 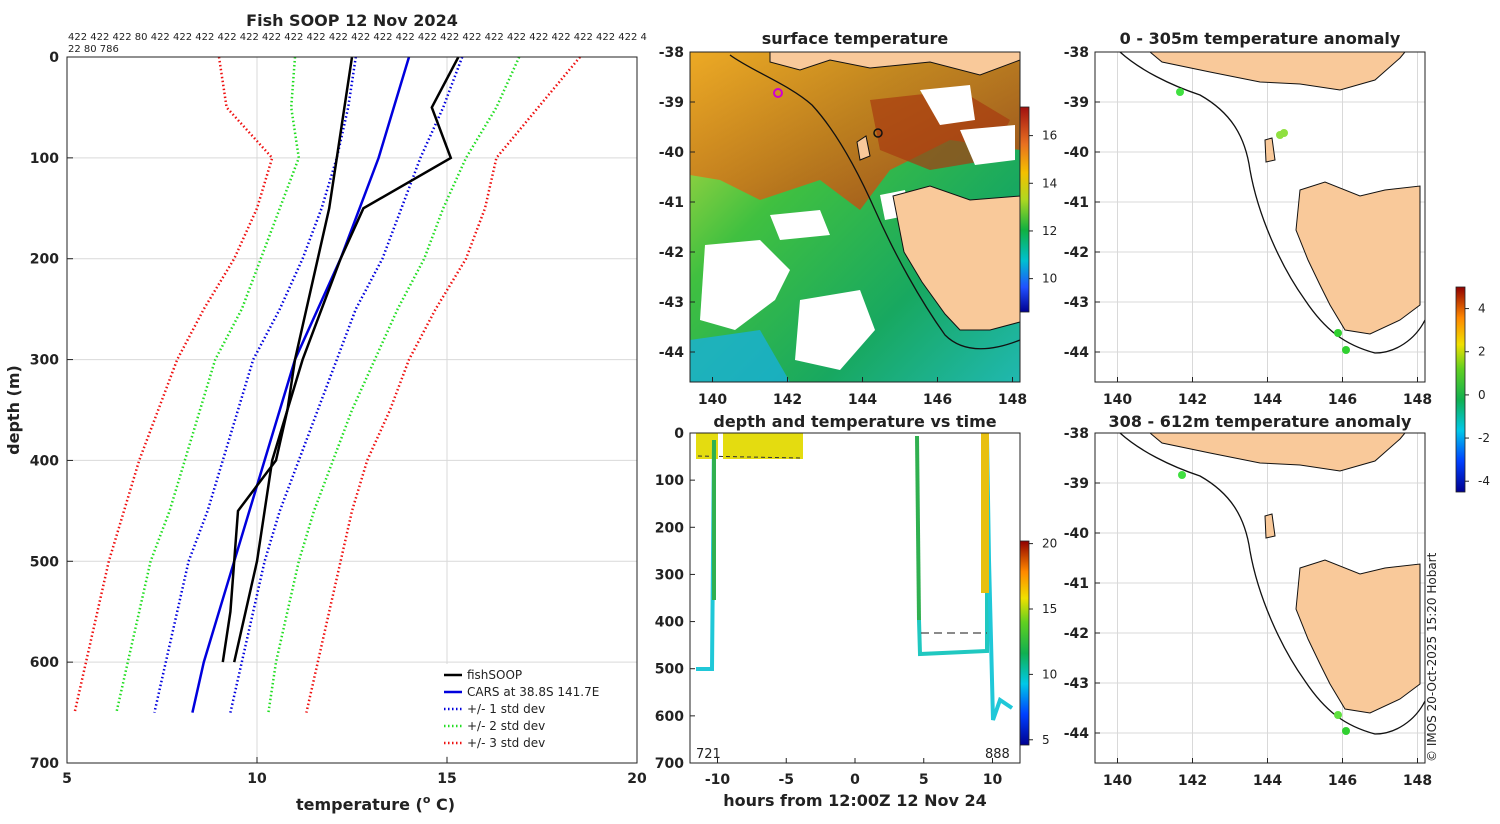 I want to click on sst-shelf-contour, so click(x=875, y=202).